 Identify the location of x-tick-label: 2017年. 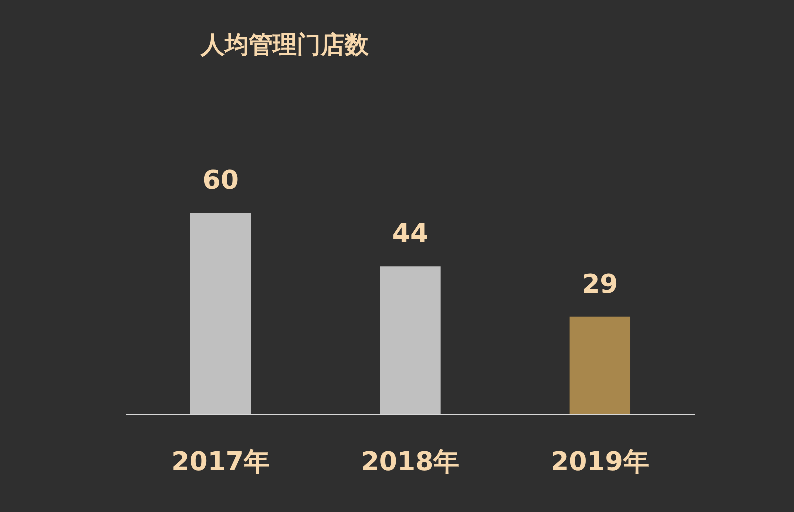
(221, 463).